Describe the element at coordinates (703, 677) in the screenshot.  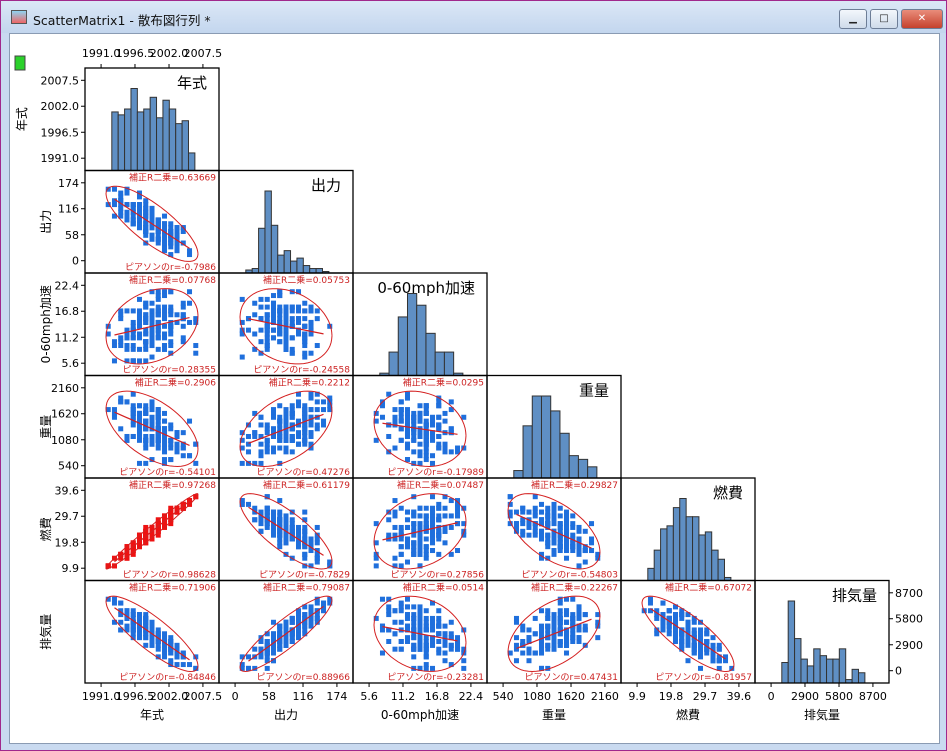
I see `pearson-r-label: ピアソンのr=-0.81957` at that location.